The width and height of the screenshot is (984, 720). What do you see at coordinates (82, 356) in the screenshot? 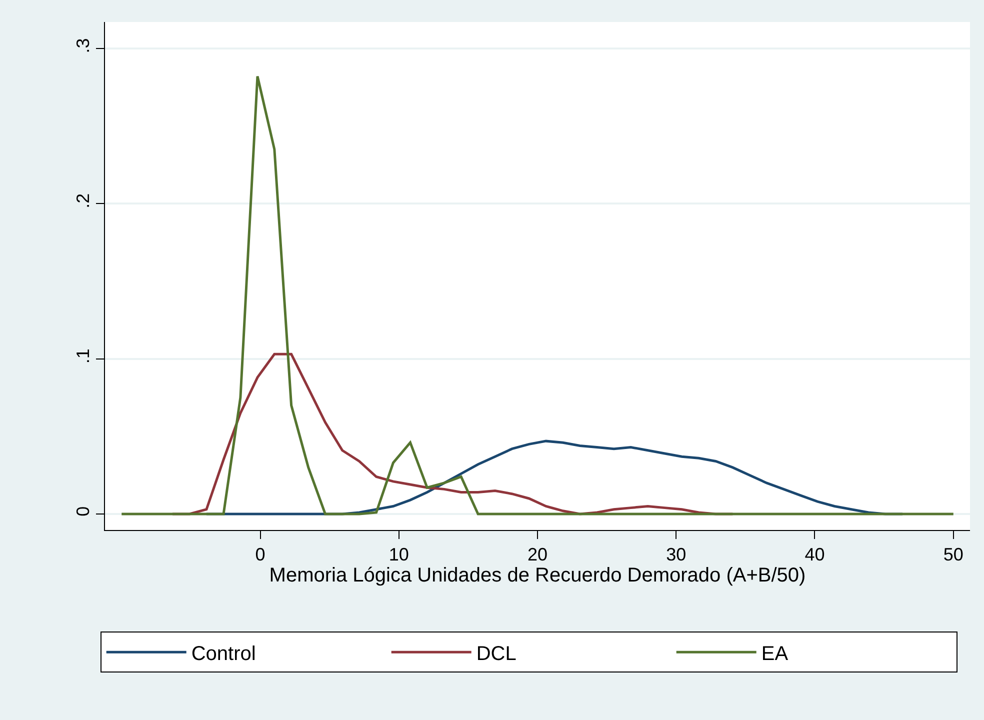
I see `y-tick-label: .1` at bounding box center [82, 356].